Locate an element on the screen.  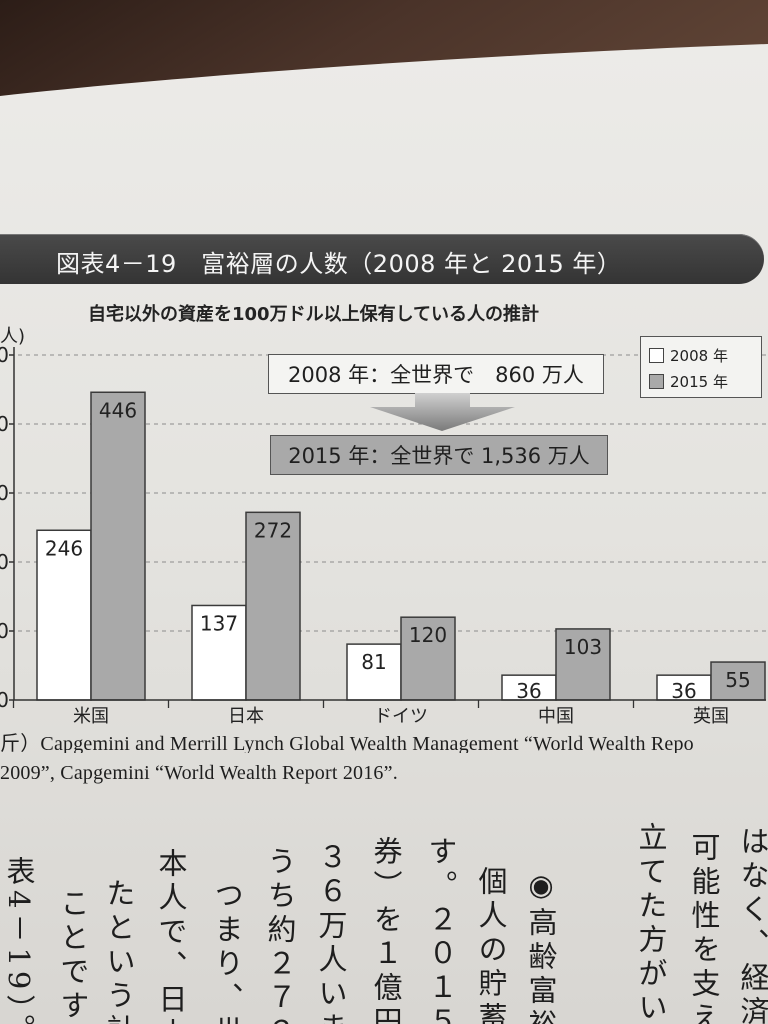
legend-swatch-2015 is located at coordinates (656, 381).